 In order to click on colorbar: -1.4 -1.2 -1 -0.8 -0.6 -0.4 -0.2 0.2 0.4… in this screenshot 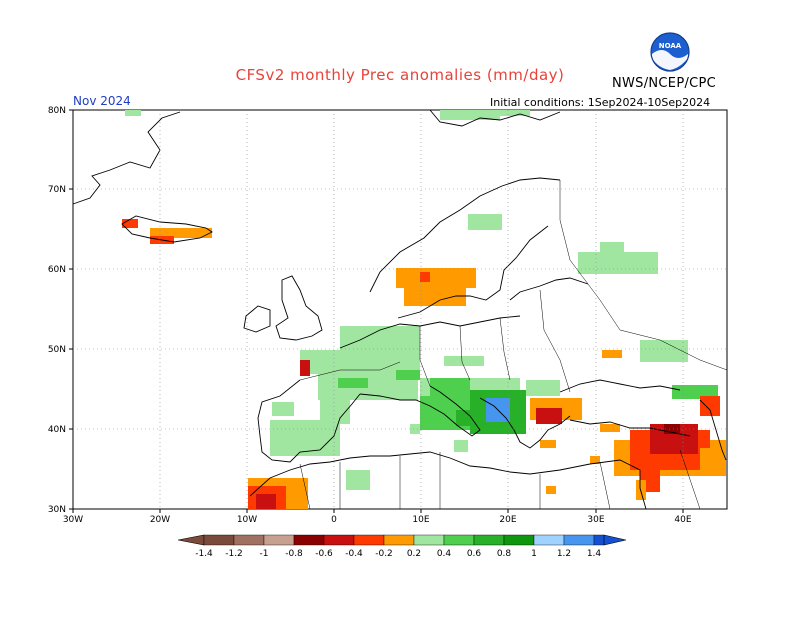, I will do `click(402, 546)`.